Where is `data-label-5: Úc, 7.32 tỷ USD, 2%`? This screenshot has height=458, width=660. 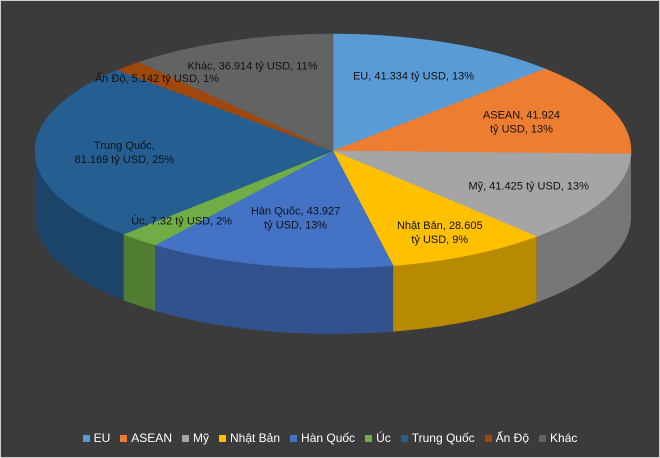 data-label-5: Úc, 7.32 tỷ USD, 2% is located at coordinates (181, 220).